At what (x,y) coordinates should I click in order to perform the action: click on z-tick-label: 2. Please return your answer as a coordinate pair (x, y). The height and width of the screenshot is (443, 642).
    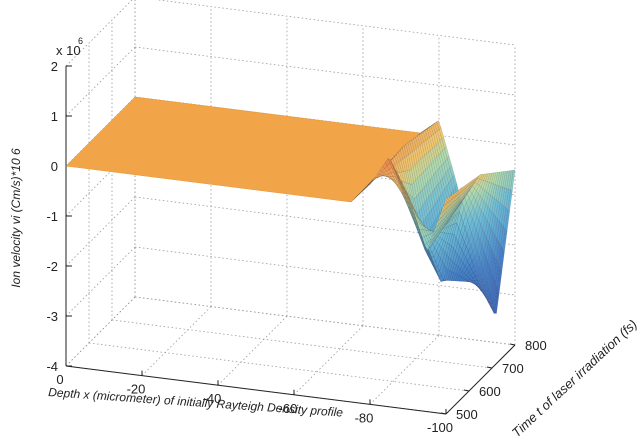
    Looking at the image, I should click on (54, 66).